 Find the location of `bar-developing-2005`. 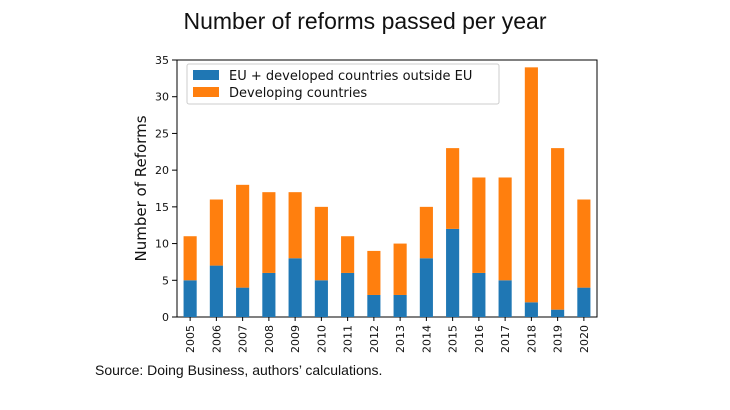

bar-developing-2005 is located at coordinates (190, 258).